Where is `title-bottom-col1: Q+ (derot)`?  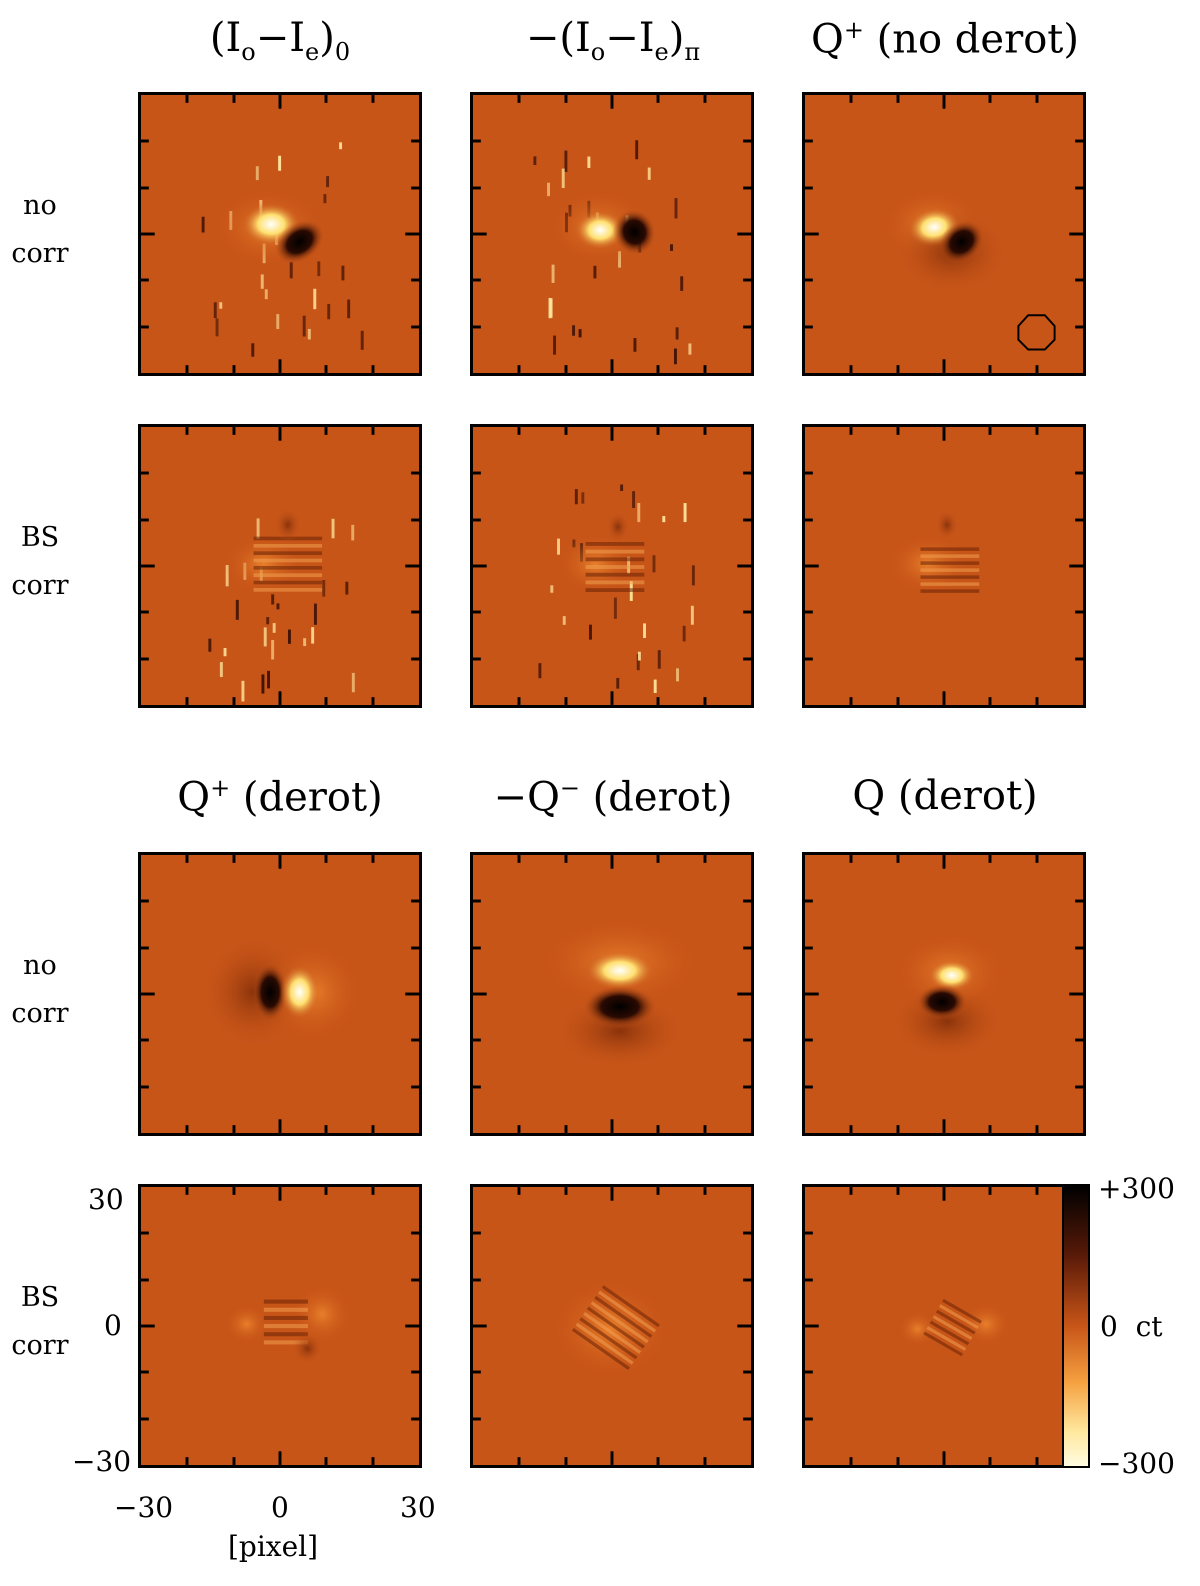
title-bottom-col1: Q+ (derot) is located at coordinates (280, 797).